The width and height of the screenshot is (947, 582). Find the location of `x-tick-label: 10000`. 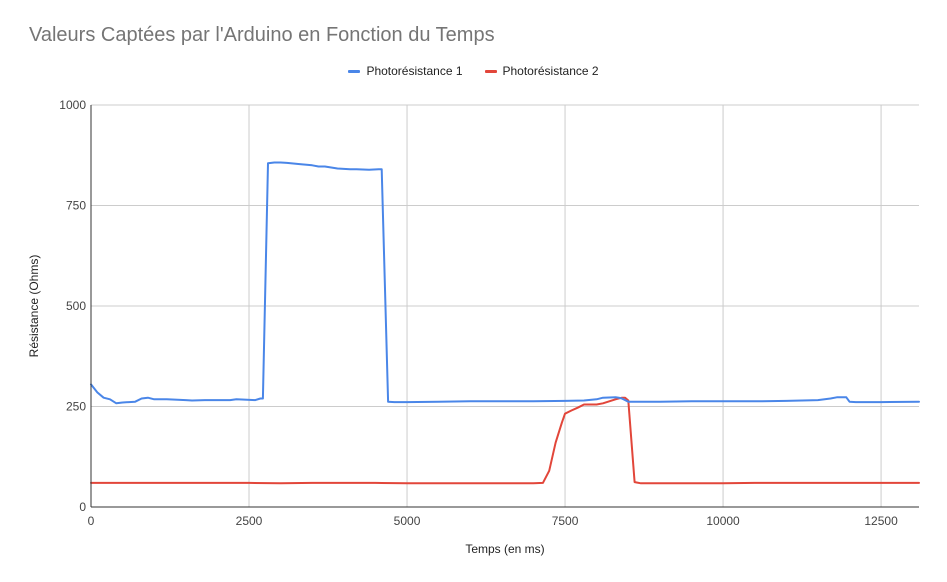

x-tick-label: 10000 is located at coordinates (723, 521).